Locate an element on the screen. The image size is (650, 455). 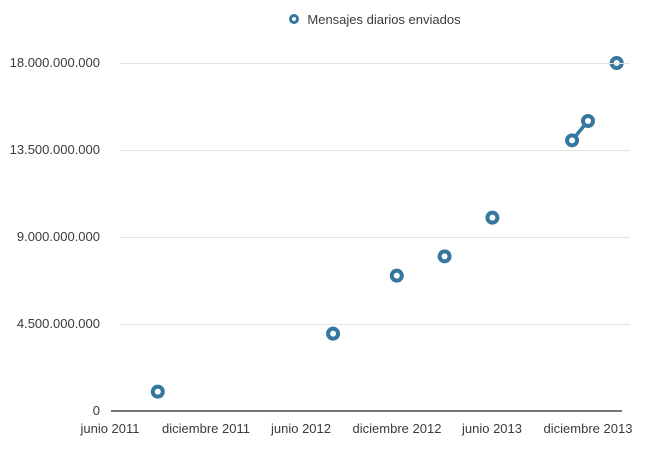
x-axis-tick-label: junio 2013 is located at coordinates (492, 428).